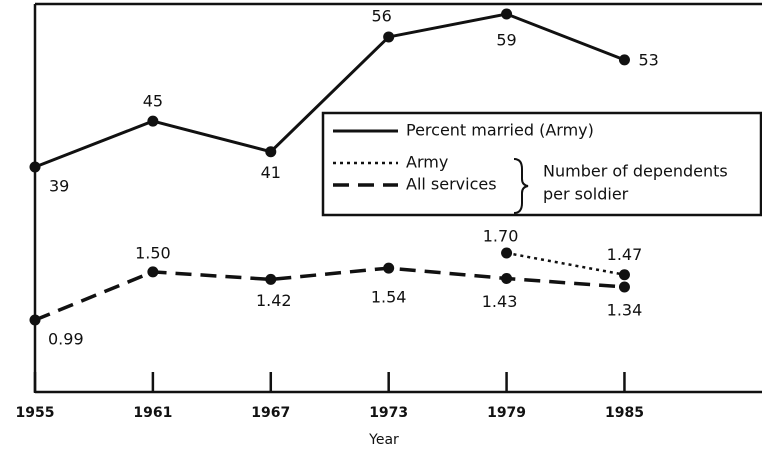 Image resolution: width=762 pixels, height=457 pixels. I want to click on x-tick-label: 1967, so click(270, 413).